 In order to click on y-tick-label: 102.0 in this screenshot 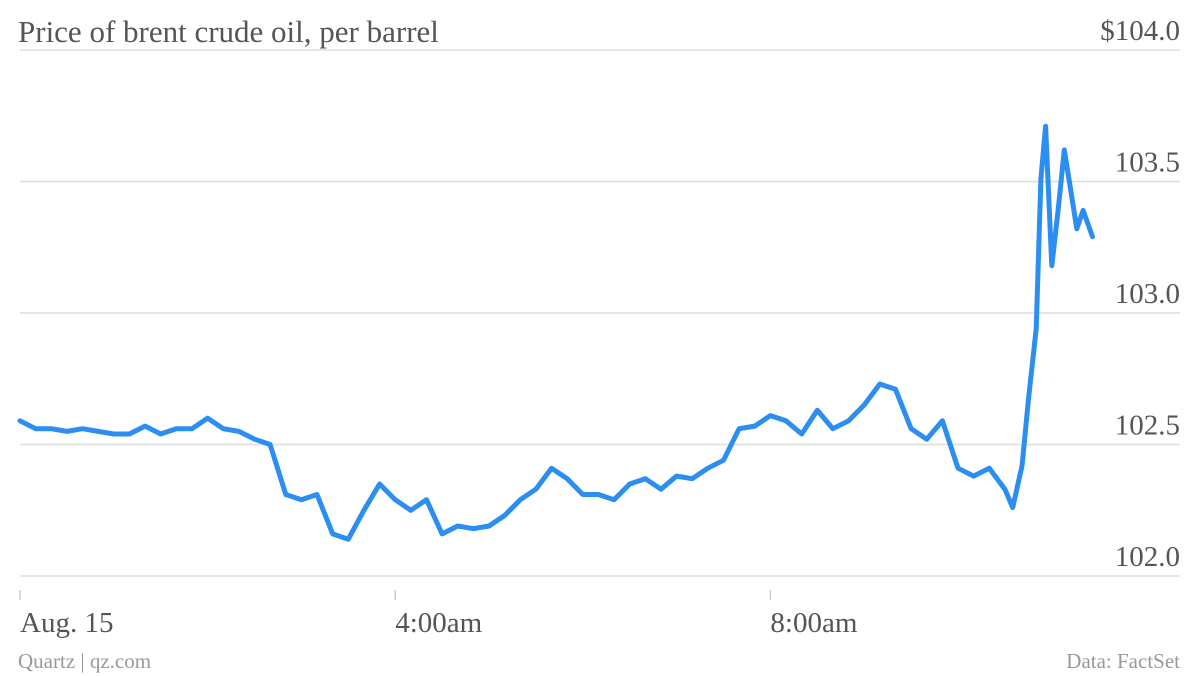, I will do `click(1147, 557)`.